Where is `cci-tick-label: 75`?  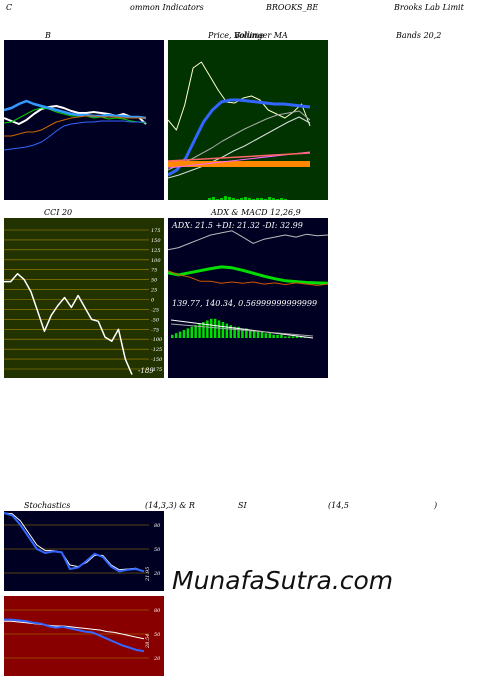 cci-tick-label: 75 is located at coordinates (154, 271).